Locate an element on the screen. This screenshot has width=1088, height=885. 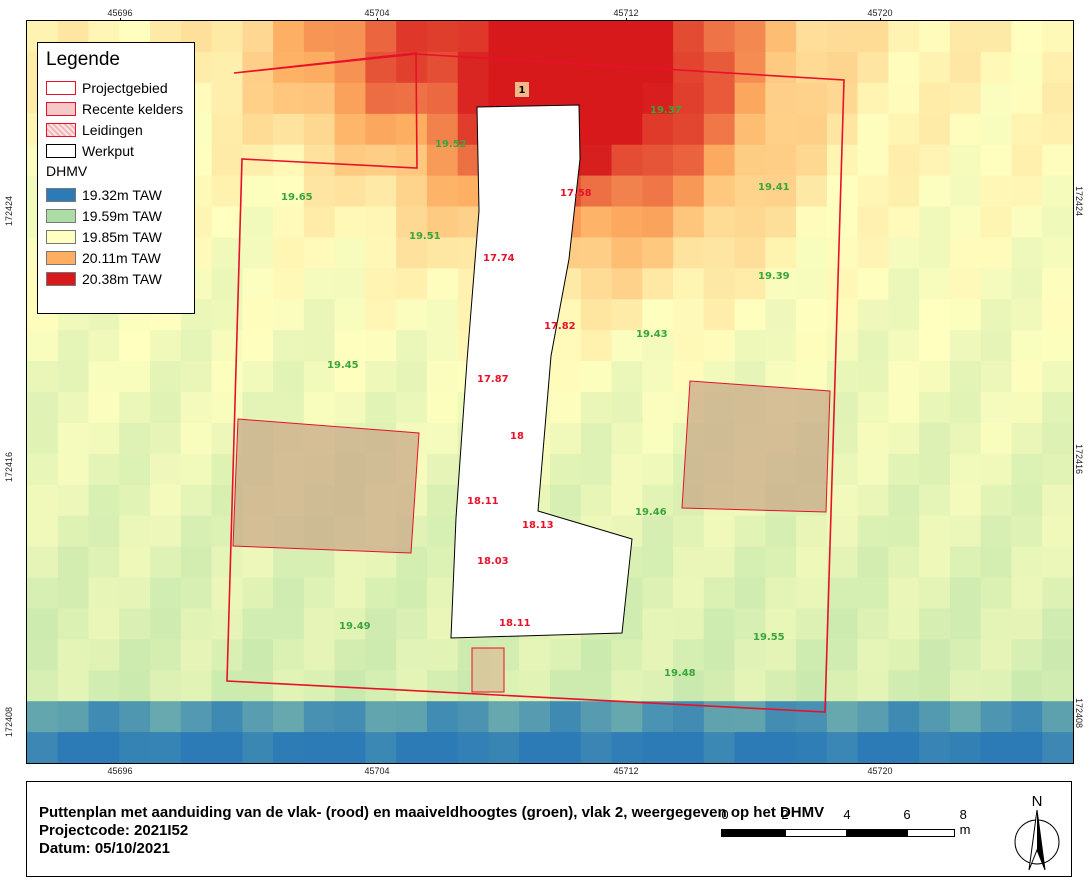
top-coord-45696: 45696 is located at coordinates (120, 13).